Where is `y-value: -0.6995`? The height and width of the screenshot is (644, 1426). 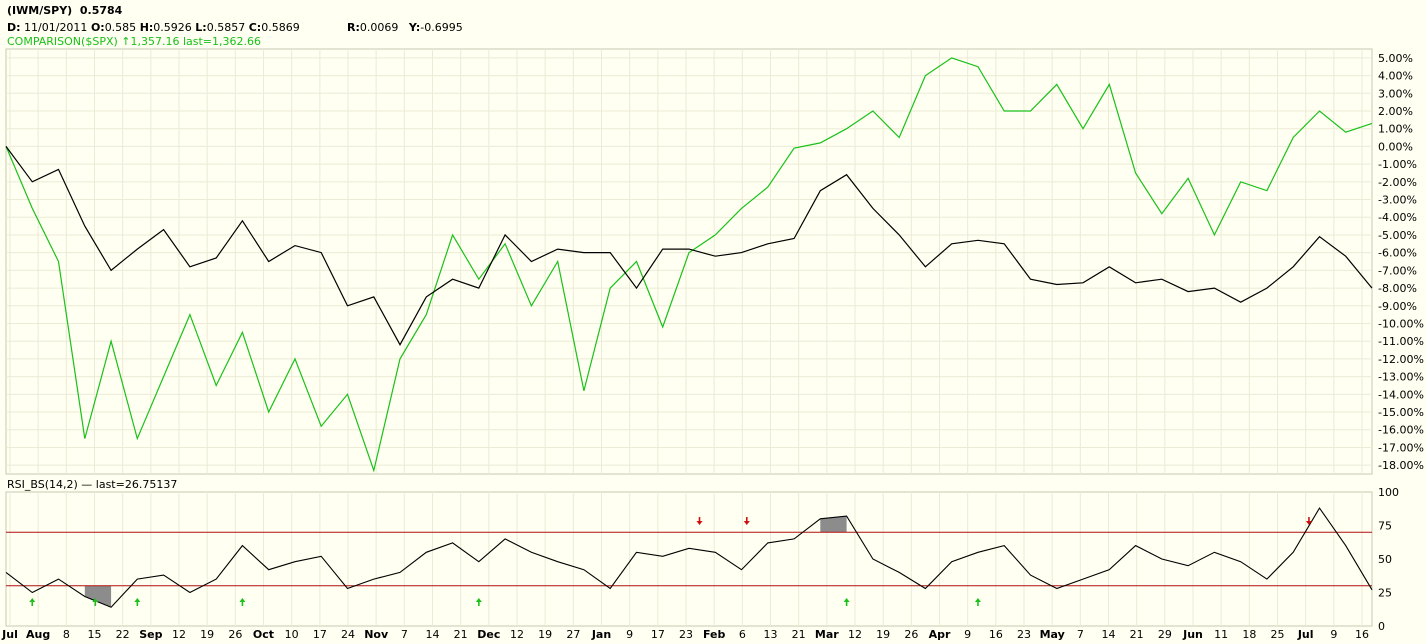
y-value: -0.6995 is located at coordinates (441, 27).